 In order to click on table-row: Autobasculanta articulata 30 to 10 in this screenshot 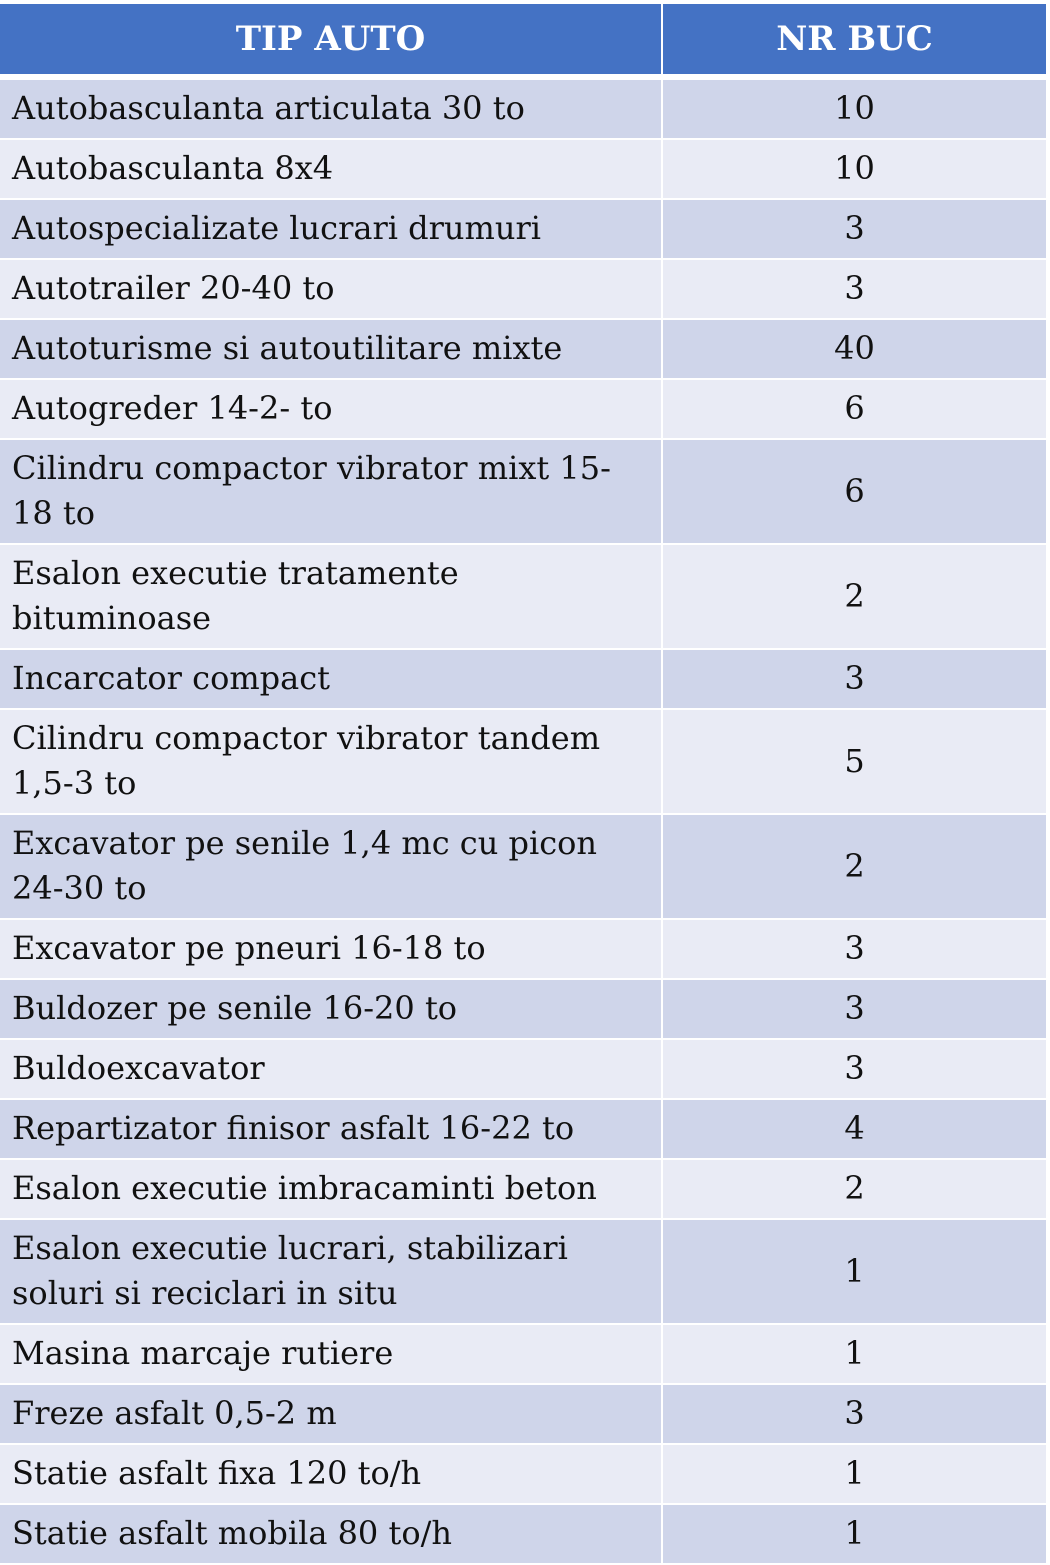, I will do `click(523, 108)`.